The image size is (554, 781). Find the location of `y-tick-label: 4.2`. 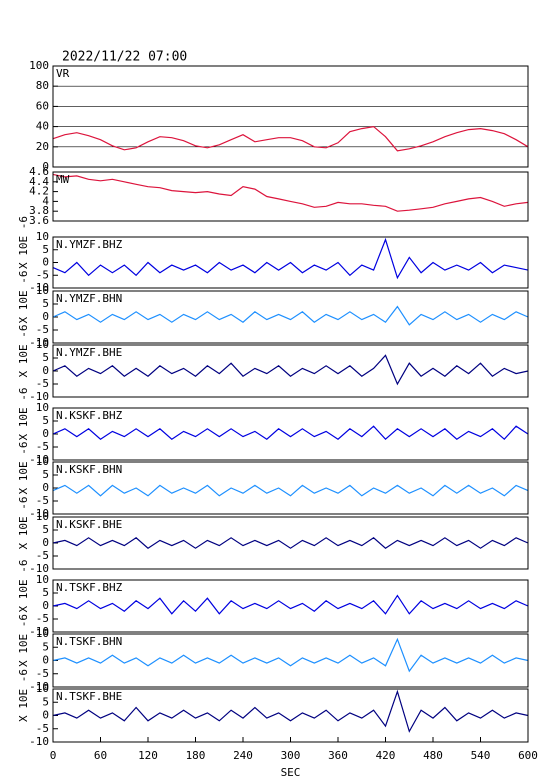

y-tick-label: 4.2 is located at coordinates (39, 191).